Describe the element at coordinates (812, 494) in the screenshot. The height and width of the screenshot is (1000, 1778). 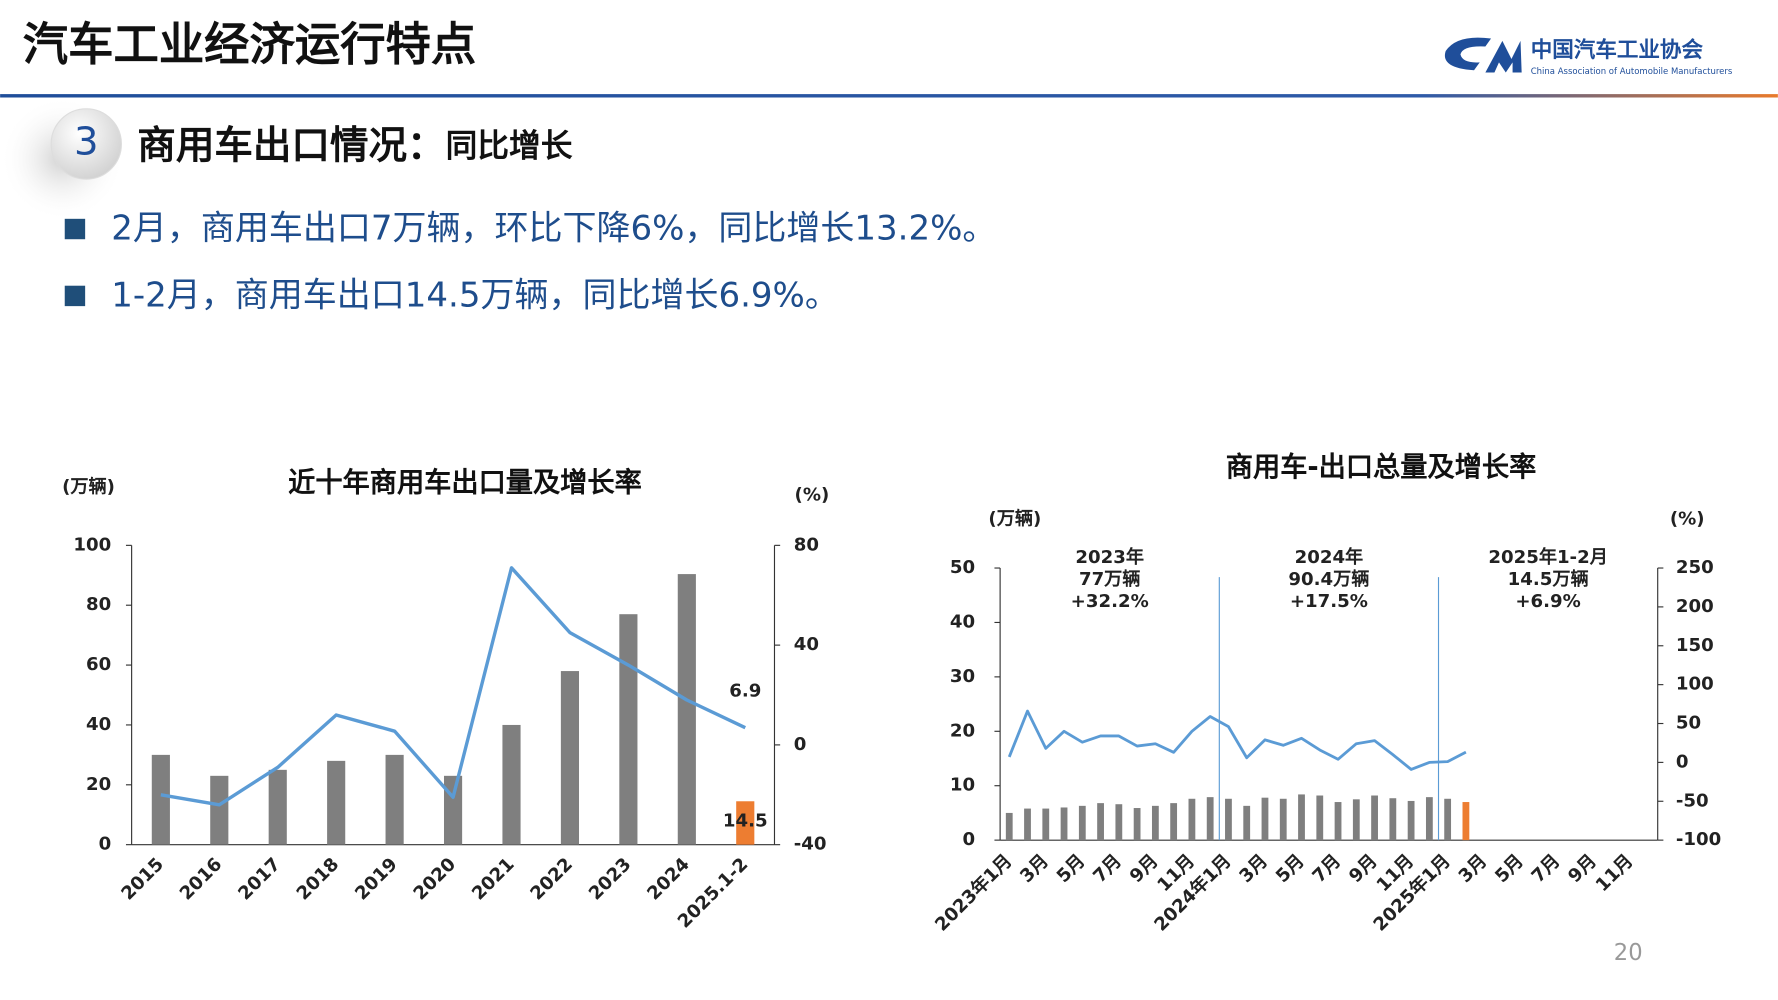
I see `y2-axis-label: (%)` at that location.